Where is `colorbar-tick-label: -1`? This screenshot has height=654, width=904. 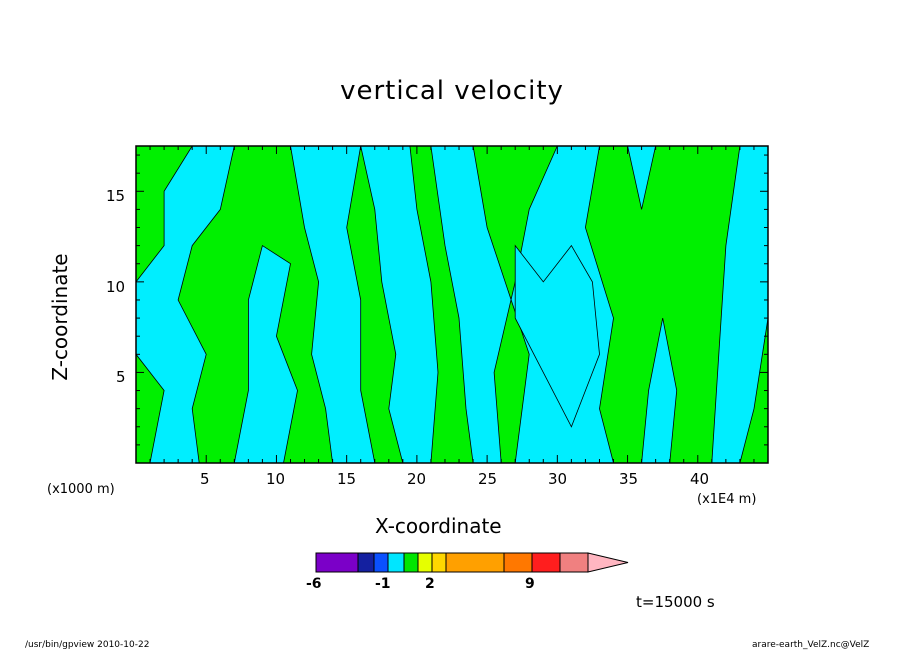 colorbar-tick-label: -1 is located at coordinates (383, 584).